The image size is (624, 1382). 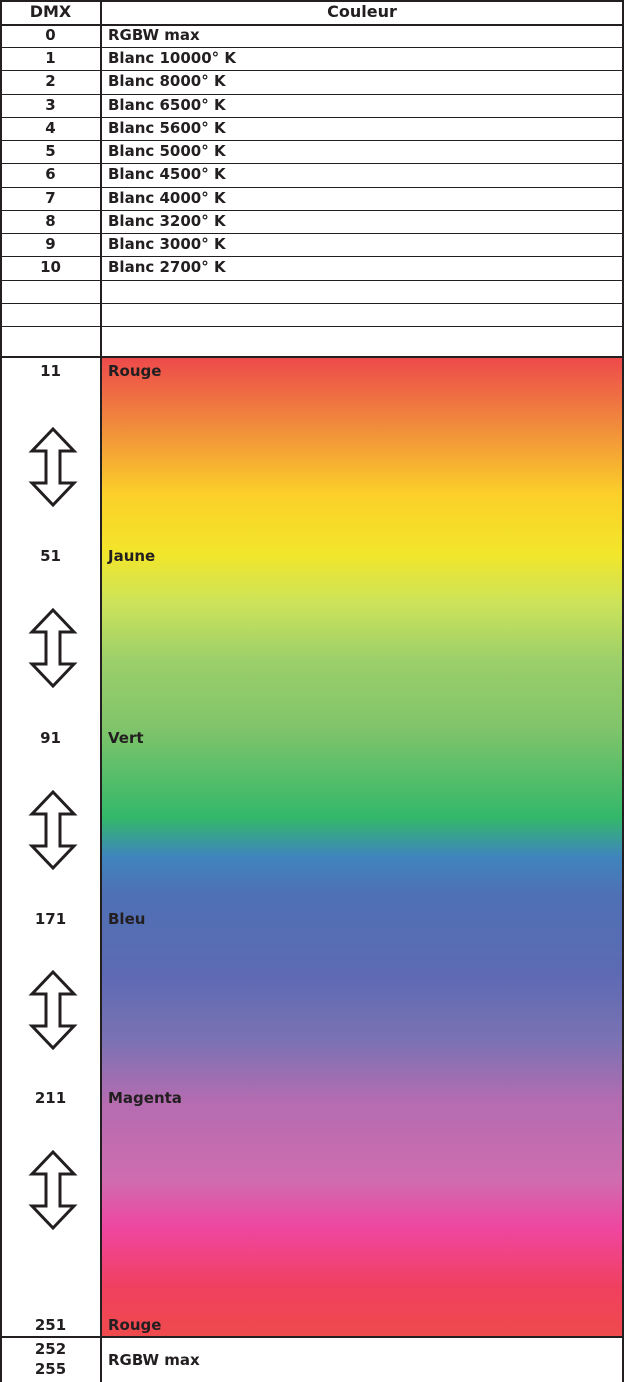 What do you see at coordinates (50, 11) in the screenshot?
I see `header-dmx: DMX` at bounding box center [50, 11].